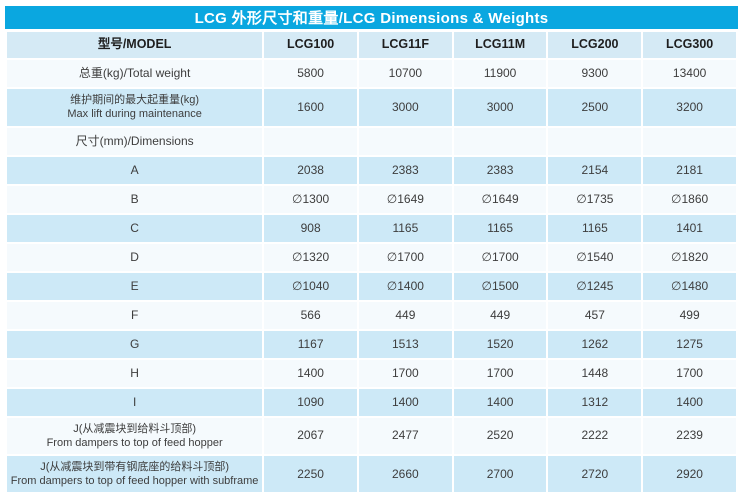 This screenshot has width=743, height=492. Describe the element at coordinates (595, 170) in the screenshot. I see `table-cell: 2154` at that location.